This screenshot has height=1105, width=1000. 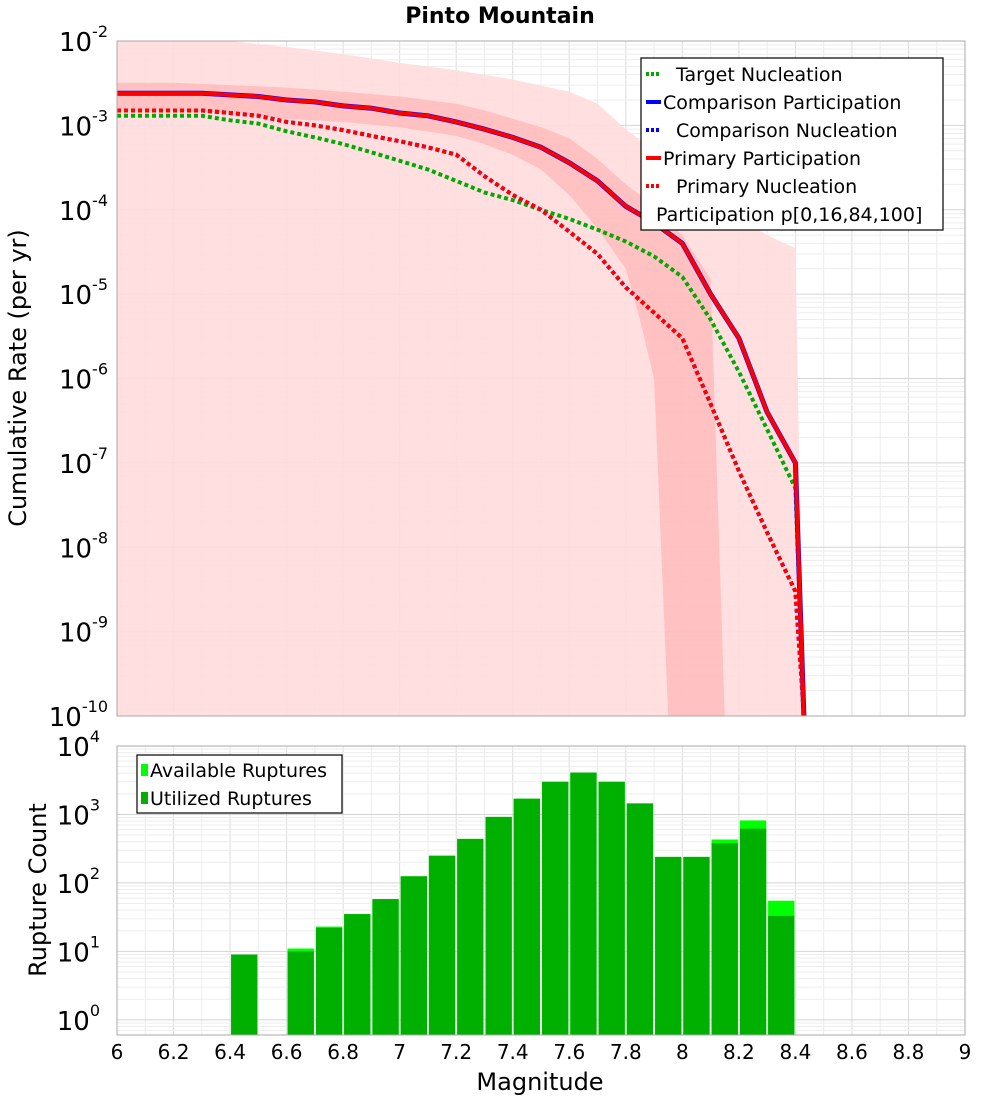 I want to click on x-tick-label: 6.4, so click(x=230, y=1052).